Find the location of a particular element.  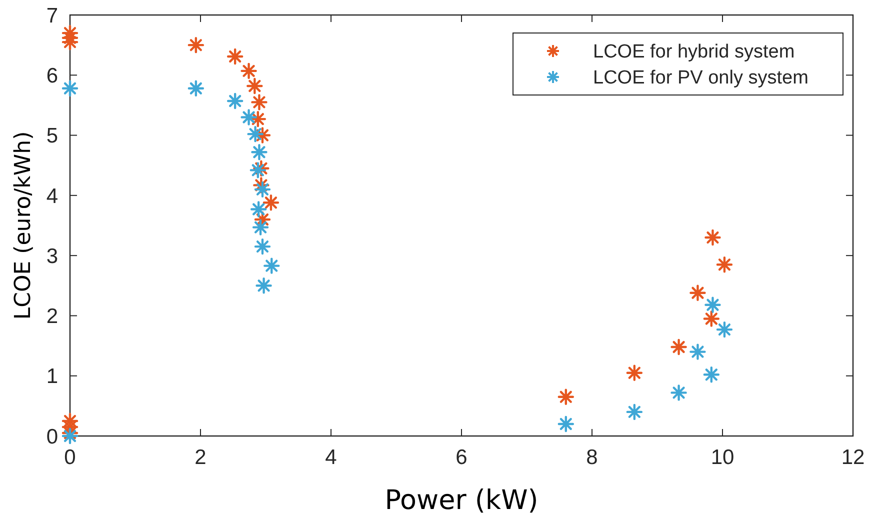

legend-label: LCOE for hybrid system is located at coordinates (694, 52).